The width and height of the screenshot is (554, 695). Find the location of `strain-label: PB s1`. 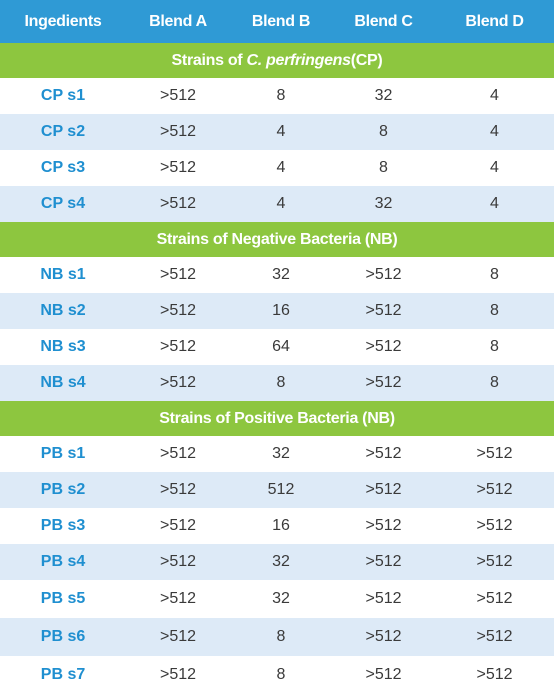

strain-label: PB s1 is located at coordinates (63, 453).